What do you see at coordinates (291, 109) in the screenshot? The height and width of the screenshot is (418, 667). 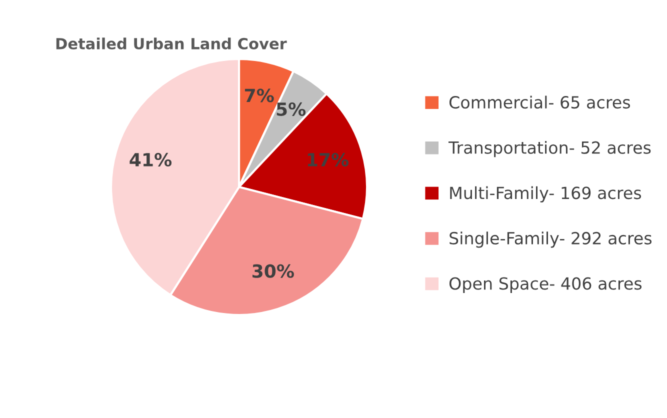 I see `data-label: 5%` at bounding box center [291, 109].